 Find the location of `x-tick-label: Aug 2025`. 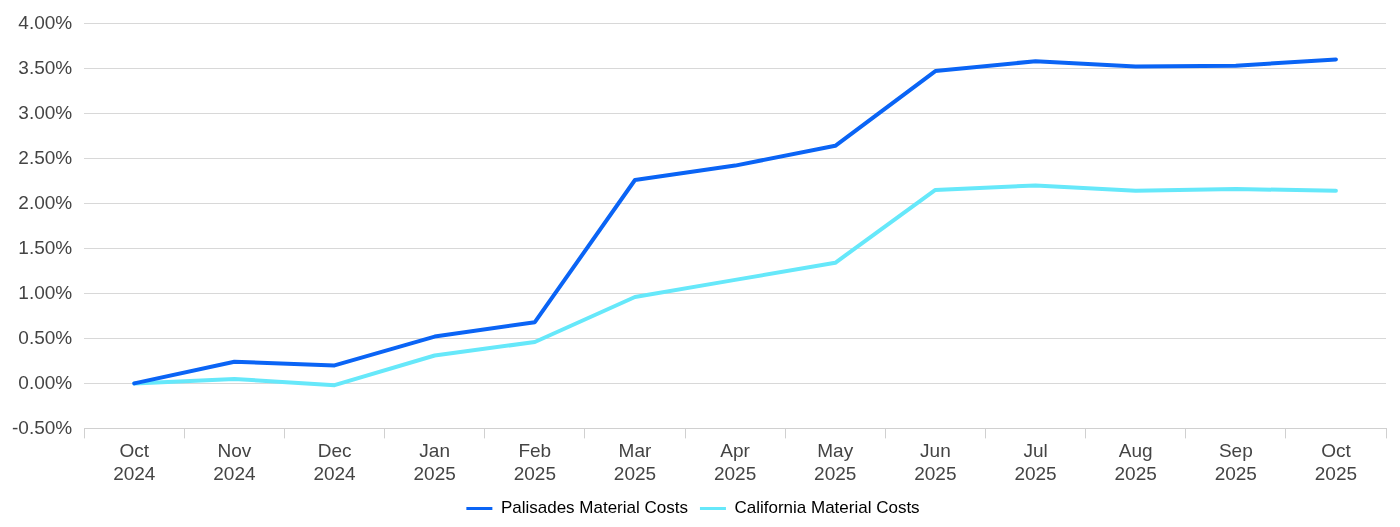

x-tick-label: Aug 2025 is located at coordinates (1135, 462).